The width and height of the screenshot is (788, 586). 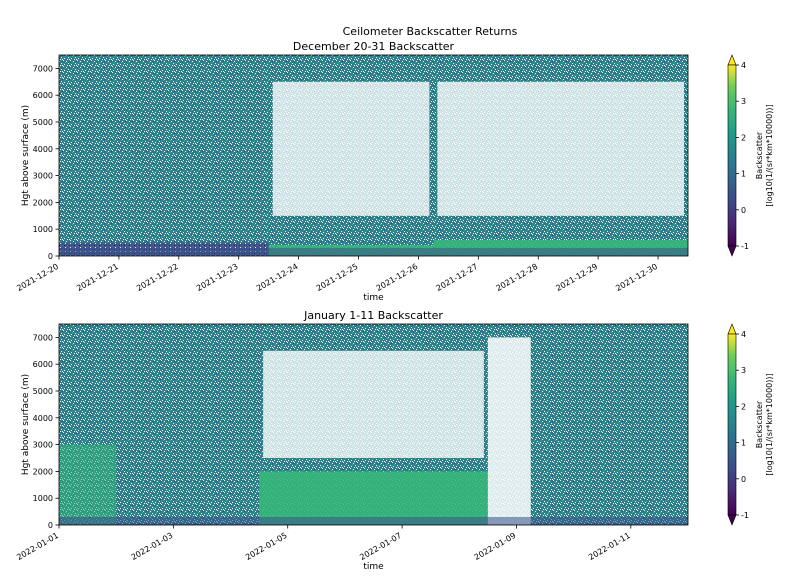 What do you see at coordinates (277, 277) in the screenshot?
I see `x-tick-label: 2021-12-24` at bounding box center [277, 277].